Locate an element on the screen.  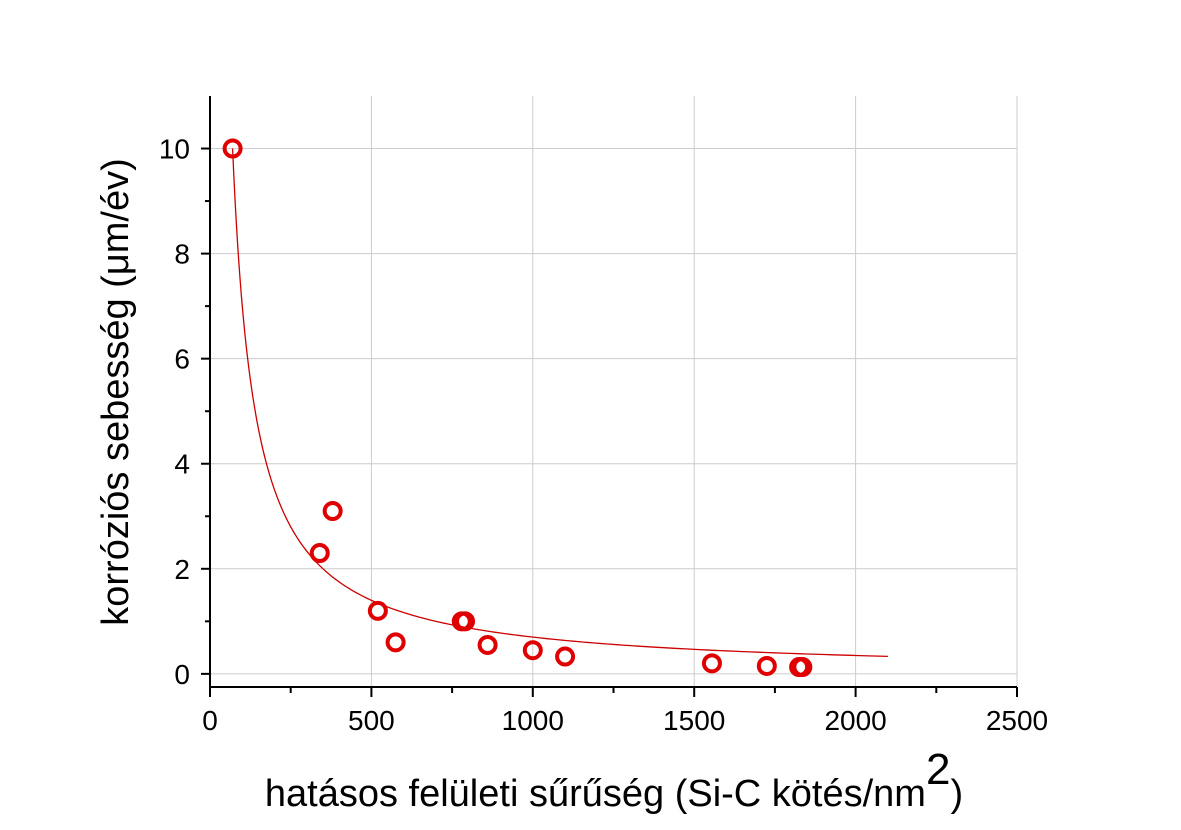
y-tick-label: 10 is located at coordinates (174, 149).